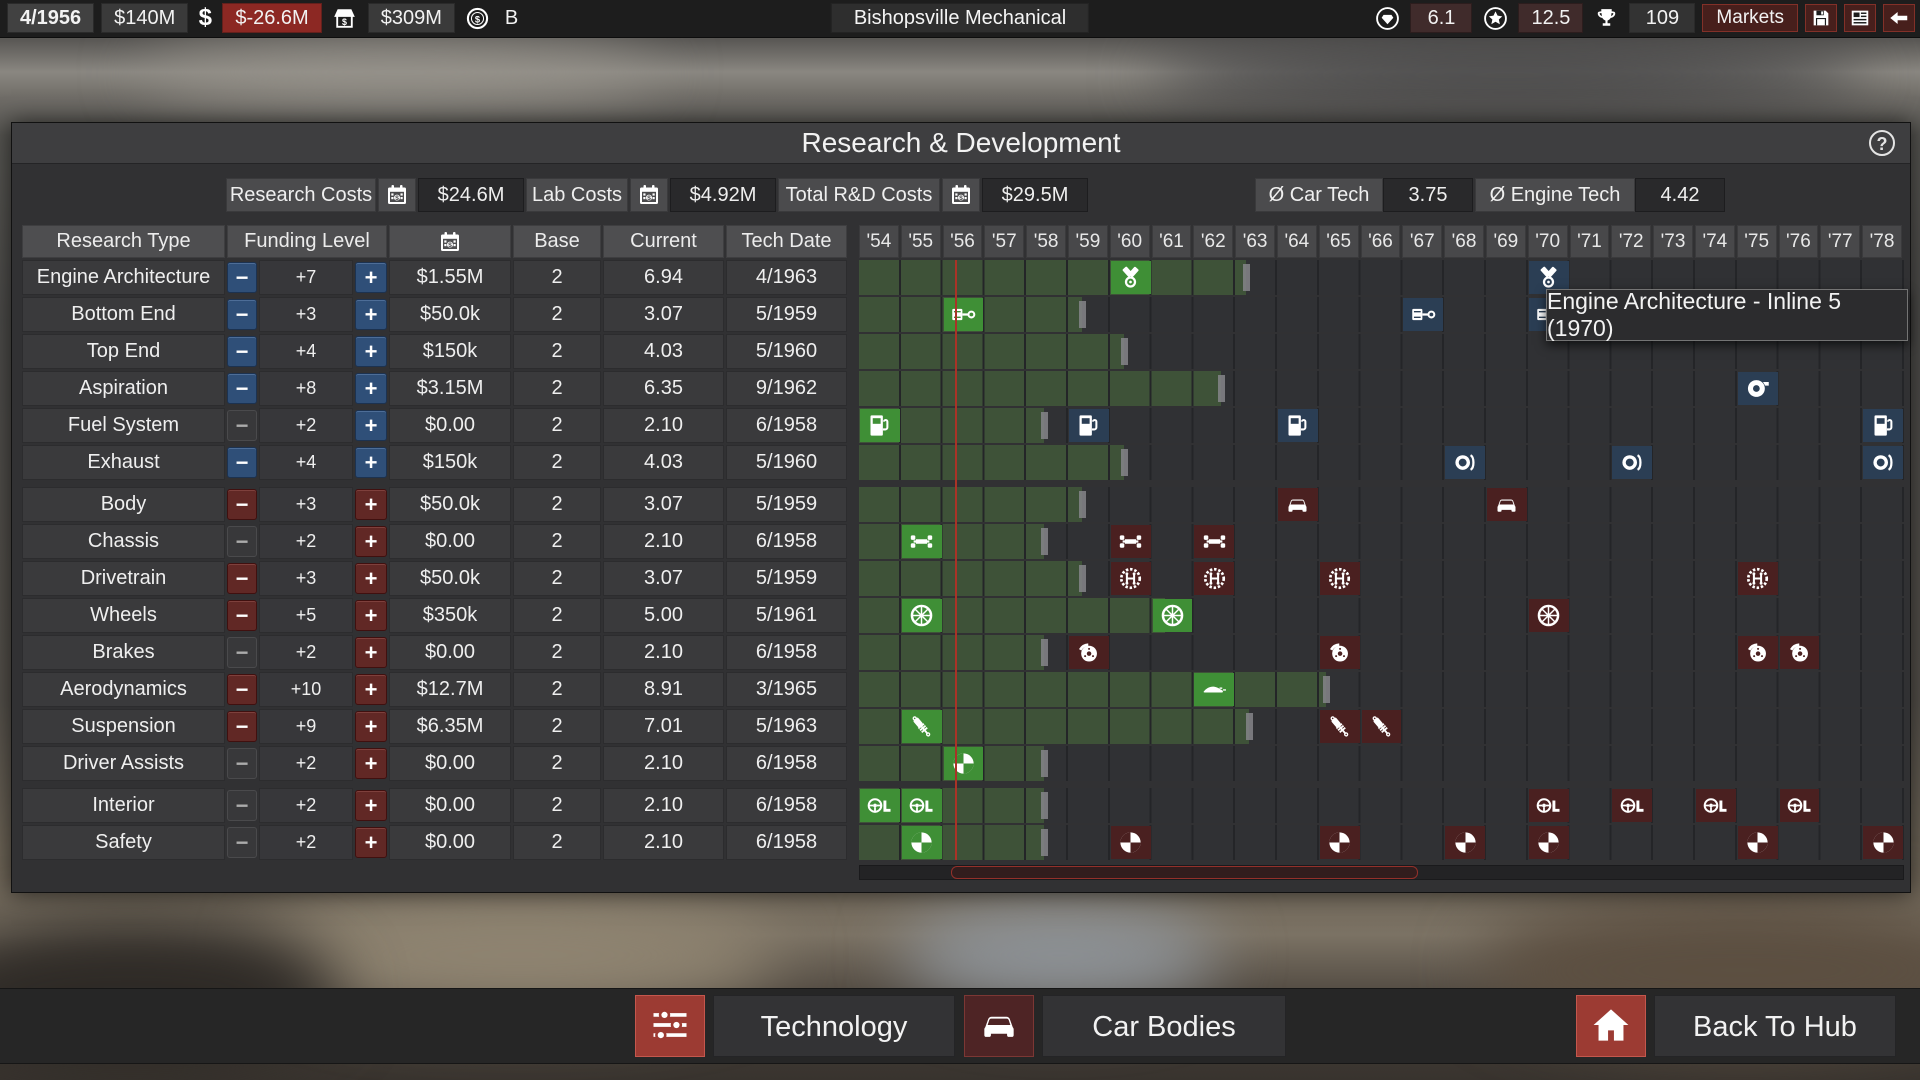 The height and width of the screenshot is (1080, 1920). What do you see at coordinates (450, 277) in the screenshot?
I see `research-cost-value: $1.55M` at bounding box center [450, 277].